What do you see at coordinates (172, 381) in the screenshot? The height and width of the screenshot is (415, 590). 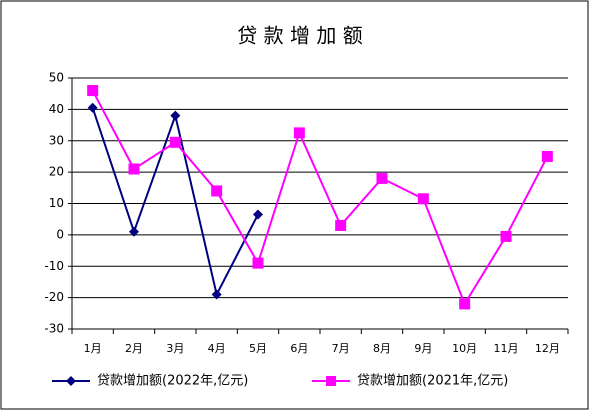 I see `legend-label: 贷款增加额(2022年,亿元)` at bounding box center [172, 381].